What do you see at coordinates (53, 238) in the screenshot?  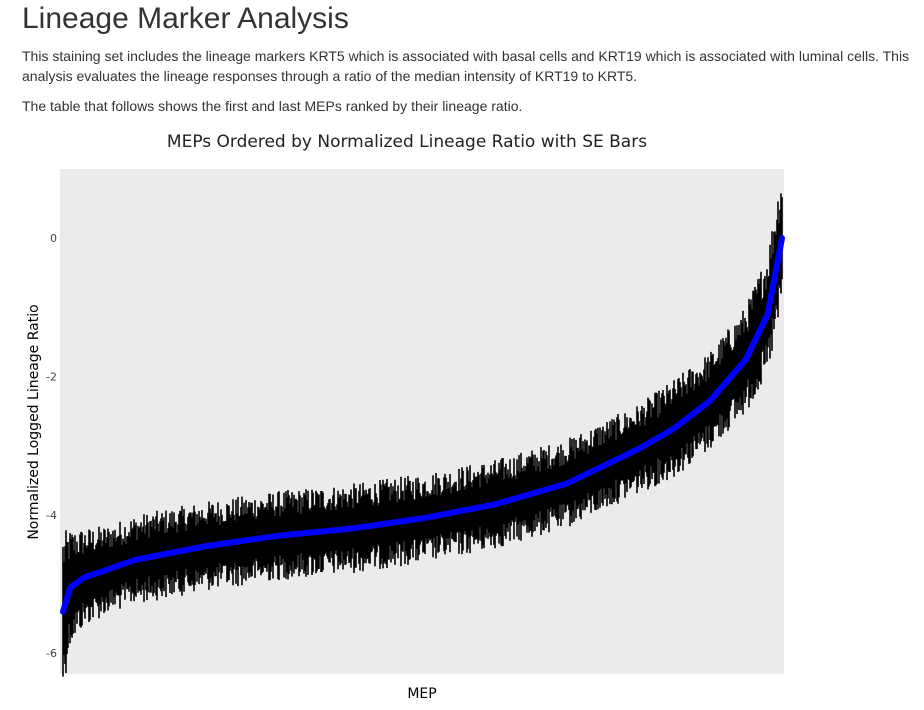 I see `y-tick-label: 0` at bounding box center [53, 238].